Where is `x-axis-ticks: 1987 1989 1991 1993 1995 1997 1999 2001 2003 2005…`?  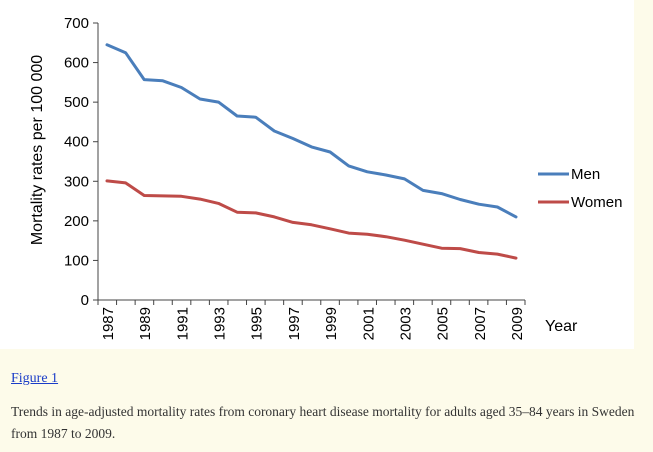
x-axis-ticks: 1987 1989 1991 1993 1995 1997 1999 2001 2003 2005… is located at coordinates (311, 320).